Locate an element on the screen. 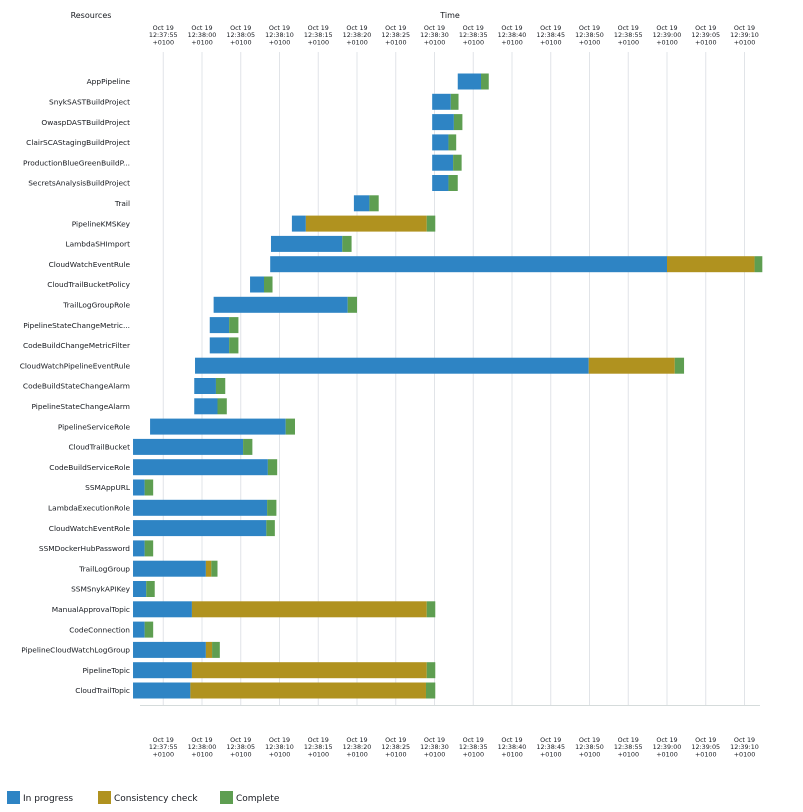 The width and height of the screenshot is (803, 812). resource-row: PipelineStateChangeAlarm is located at coordinates (129, 406).